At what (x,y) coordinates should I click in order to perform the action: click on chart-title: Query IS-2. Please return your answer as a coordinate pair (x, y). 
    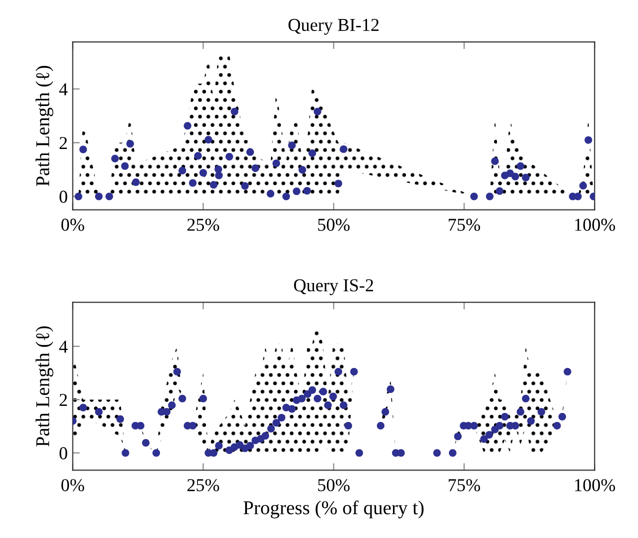
    Looking at the image, I should click on (334, 287).